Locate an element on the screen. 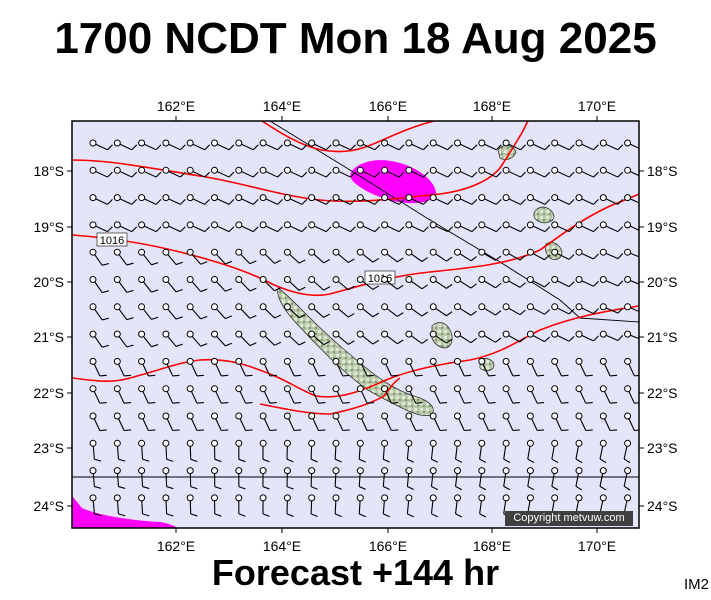 Image resolution: width=711 pixels, height=600 pixels. svg-text: 1016 is located at coordinates (112, 241).